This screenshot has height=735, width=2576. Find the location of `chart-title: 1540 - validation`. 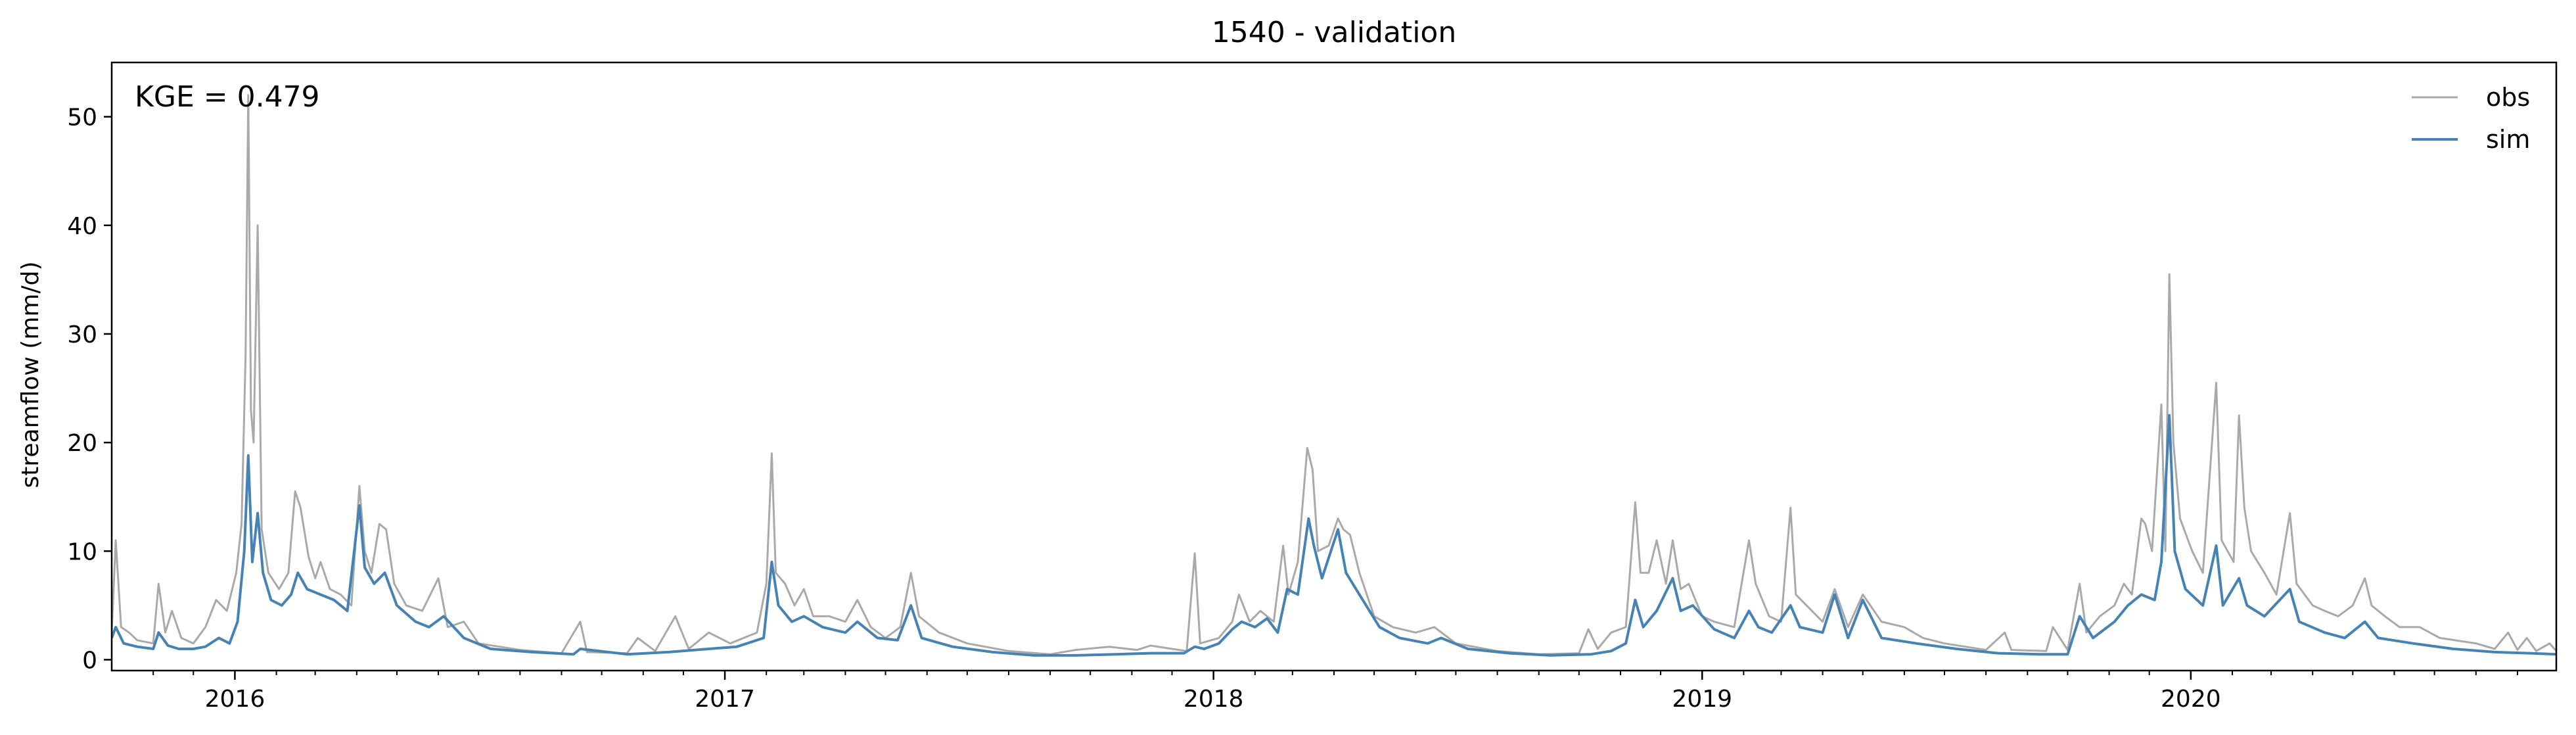

chart-title: 1540 - validation is located at coordinates (1334, 32).